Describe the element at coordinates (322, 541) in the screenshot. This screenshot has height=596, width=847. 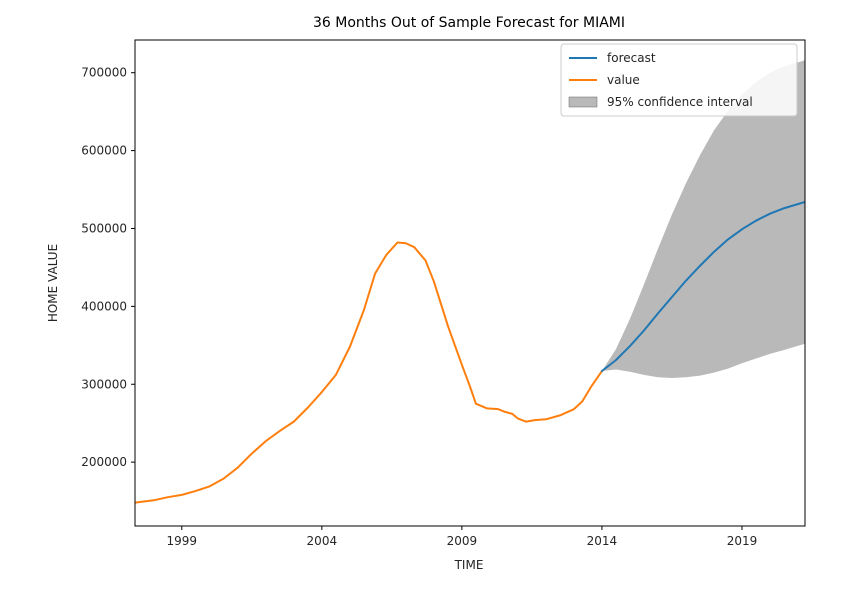
I see `x-tick-label-2004: 2004` at that location.